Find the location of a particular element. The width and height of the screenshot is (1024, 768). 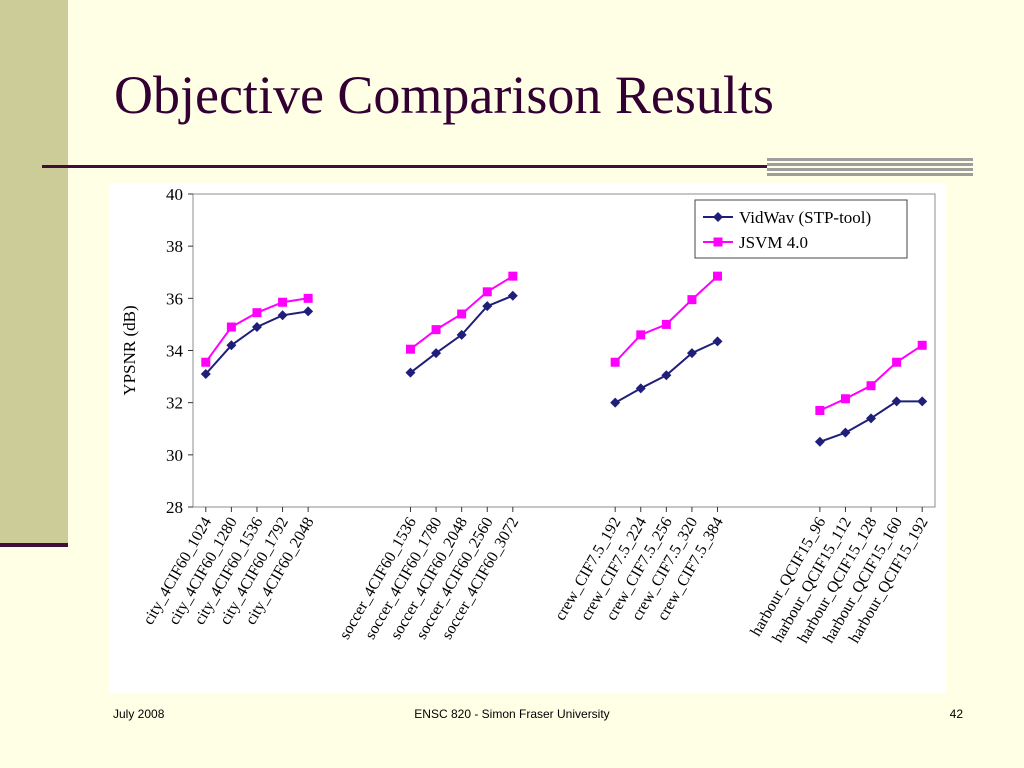

footer-course: ENSC 820 - Simon Fraser University is located at coordinates (512, 714).